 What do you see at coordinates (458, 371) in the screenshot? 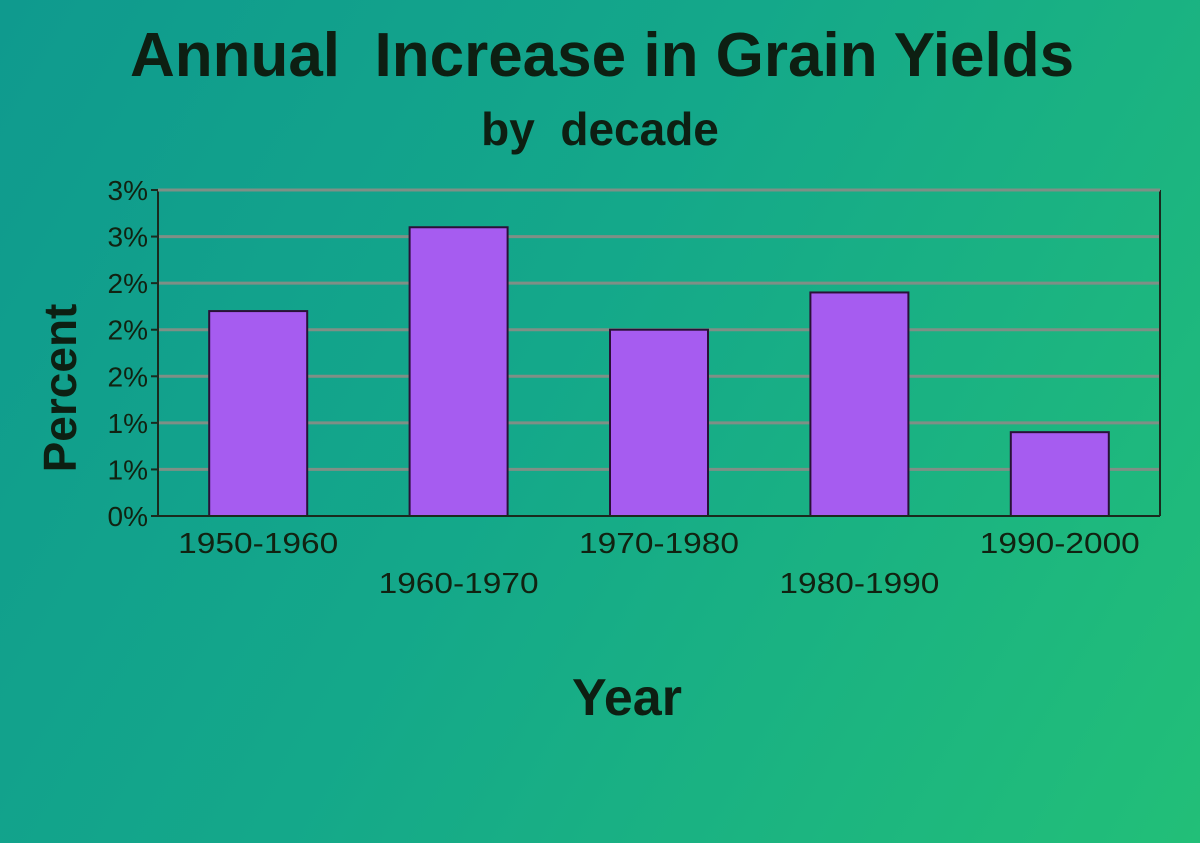
I see `bar-1960-1970` at bounding box center [458, 371].